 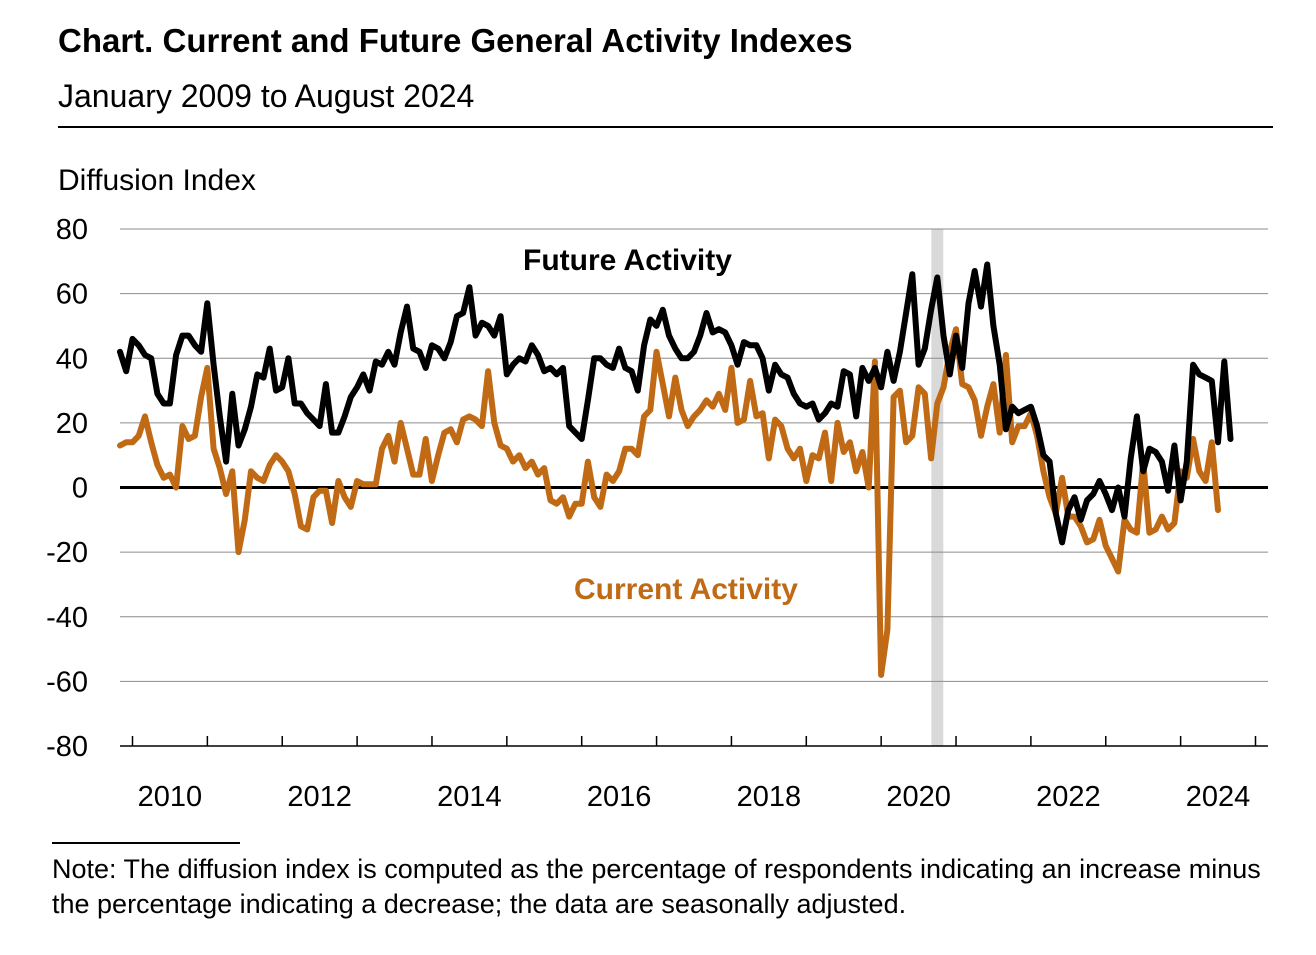 I want to click on x-tick-label: 2016, so click(x=619, y=797).